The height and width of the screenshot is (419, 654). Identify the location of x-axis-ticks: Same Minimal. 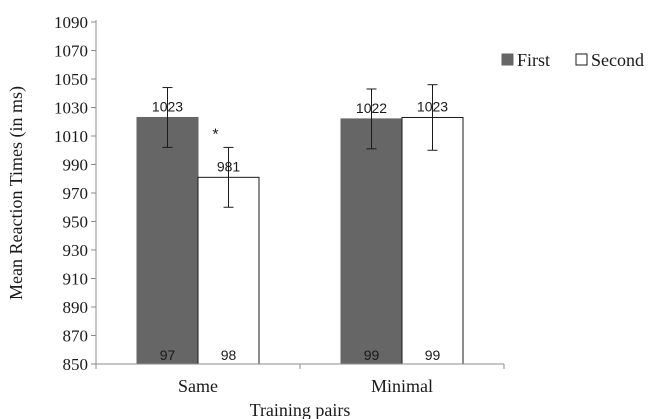
(300, 380).